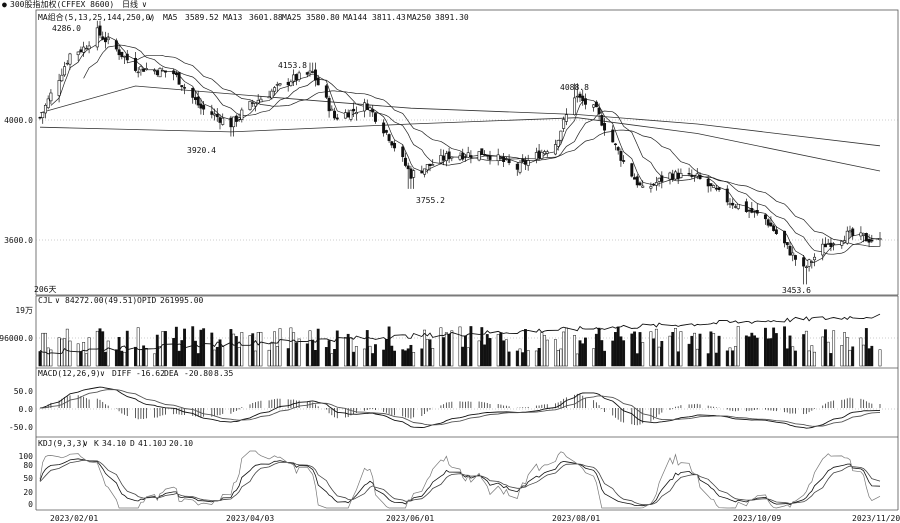  I want to click on kdj-indicator-dropdown-icon: ∨, so click(85, 443).